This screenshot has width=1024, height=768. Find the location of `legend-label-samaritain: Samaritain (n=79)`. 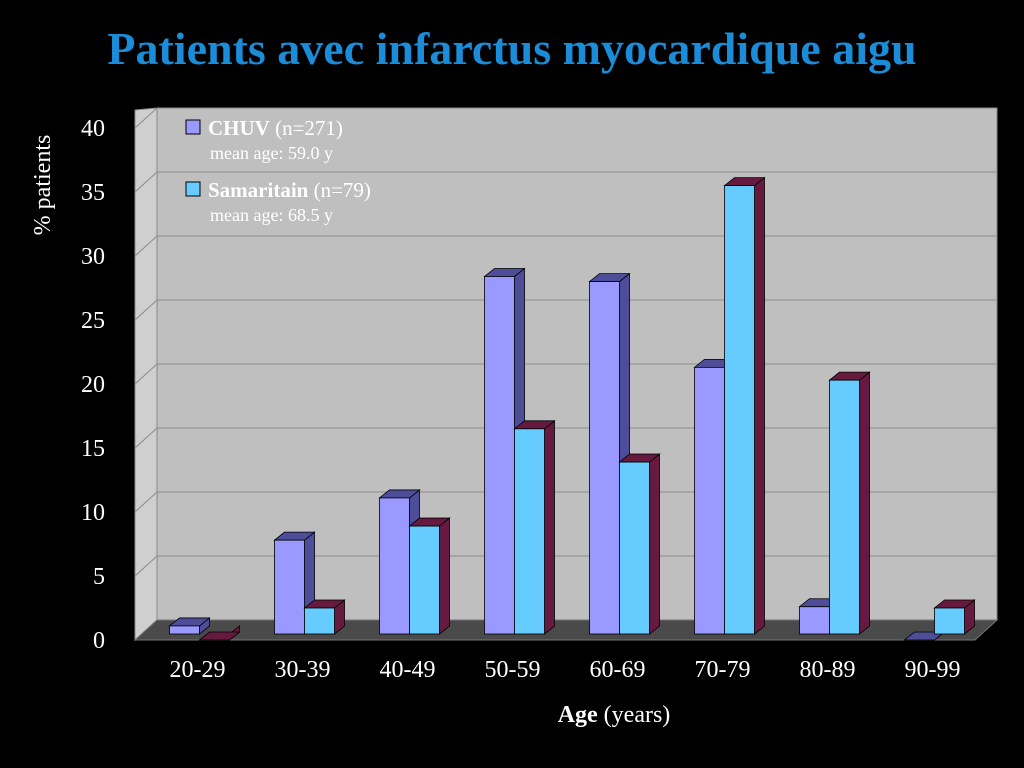

legend-label-samaritain: Samaritain (n=79) is located at coordinates (289, 190).